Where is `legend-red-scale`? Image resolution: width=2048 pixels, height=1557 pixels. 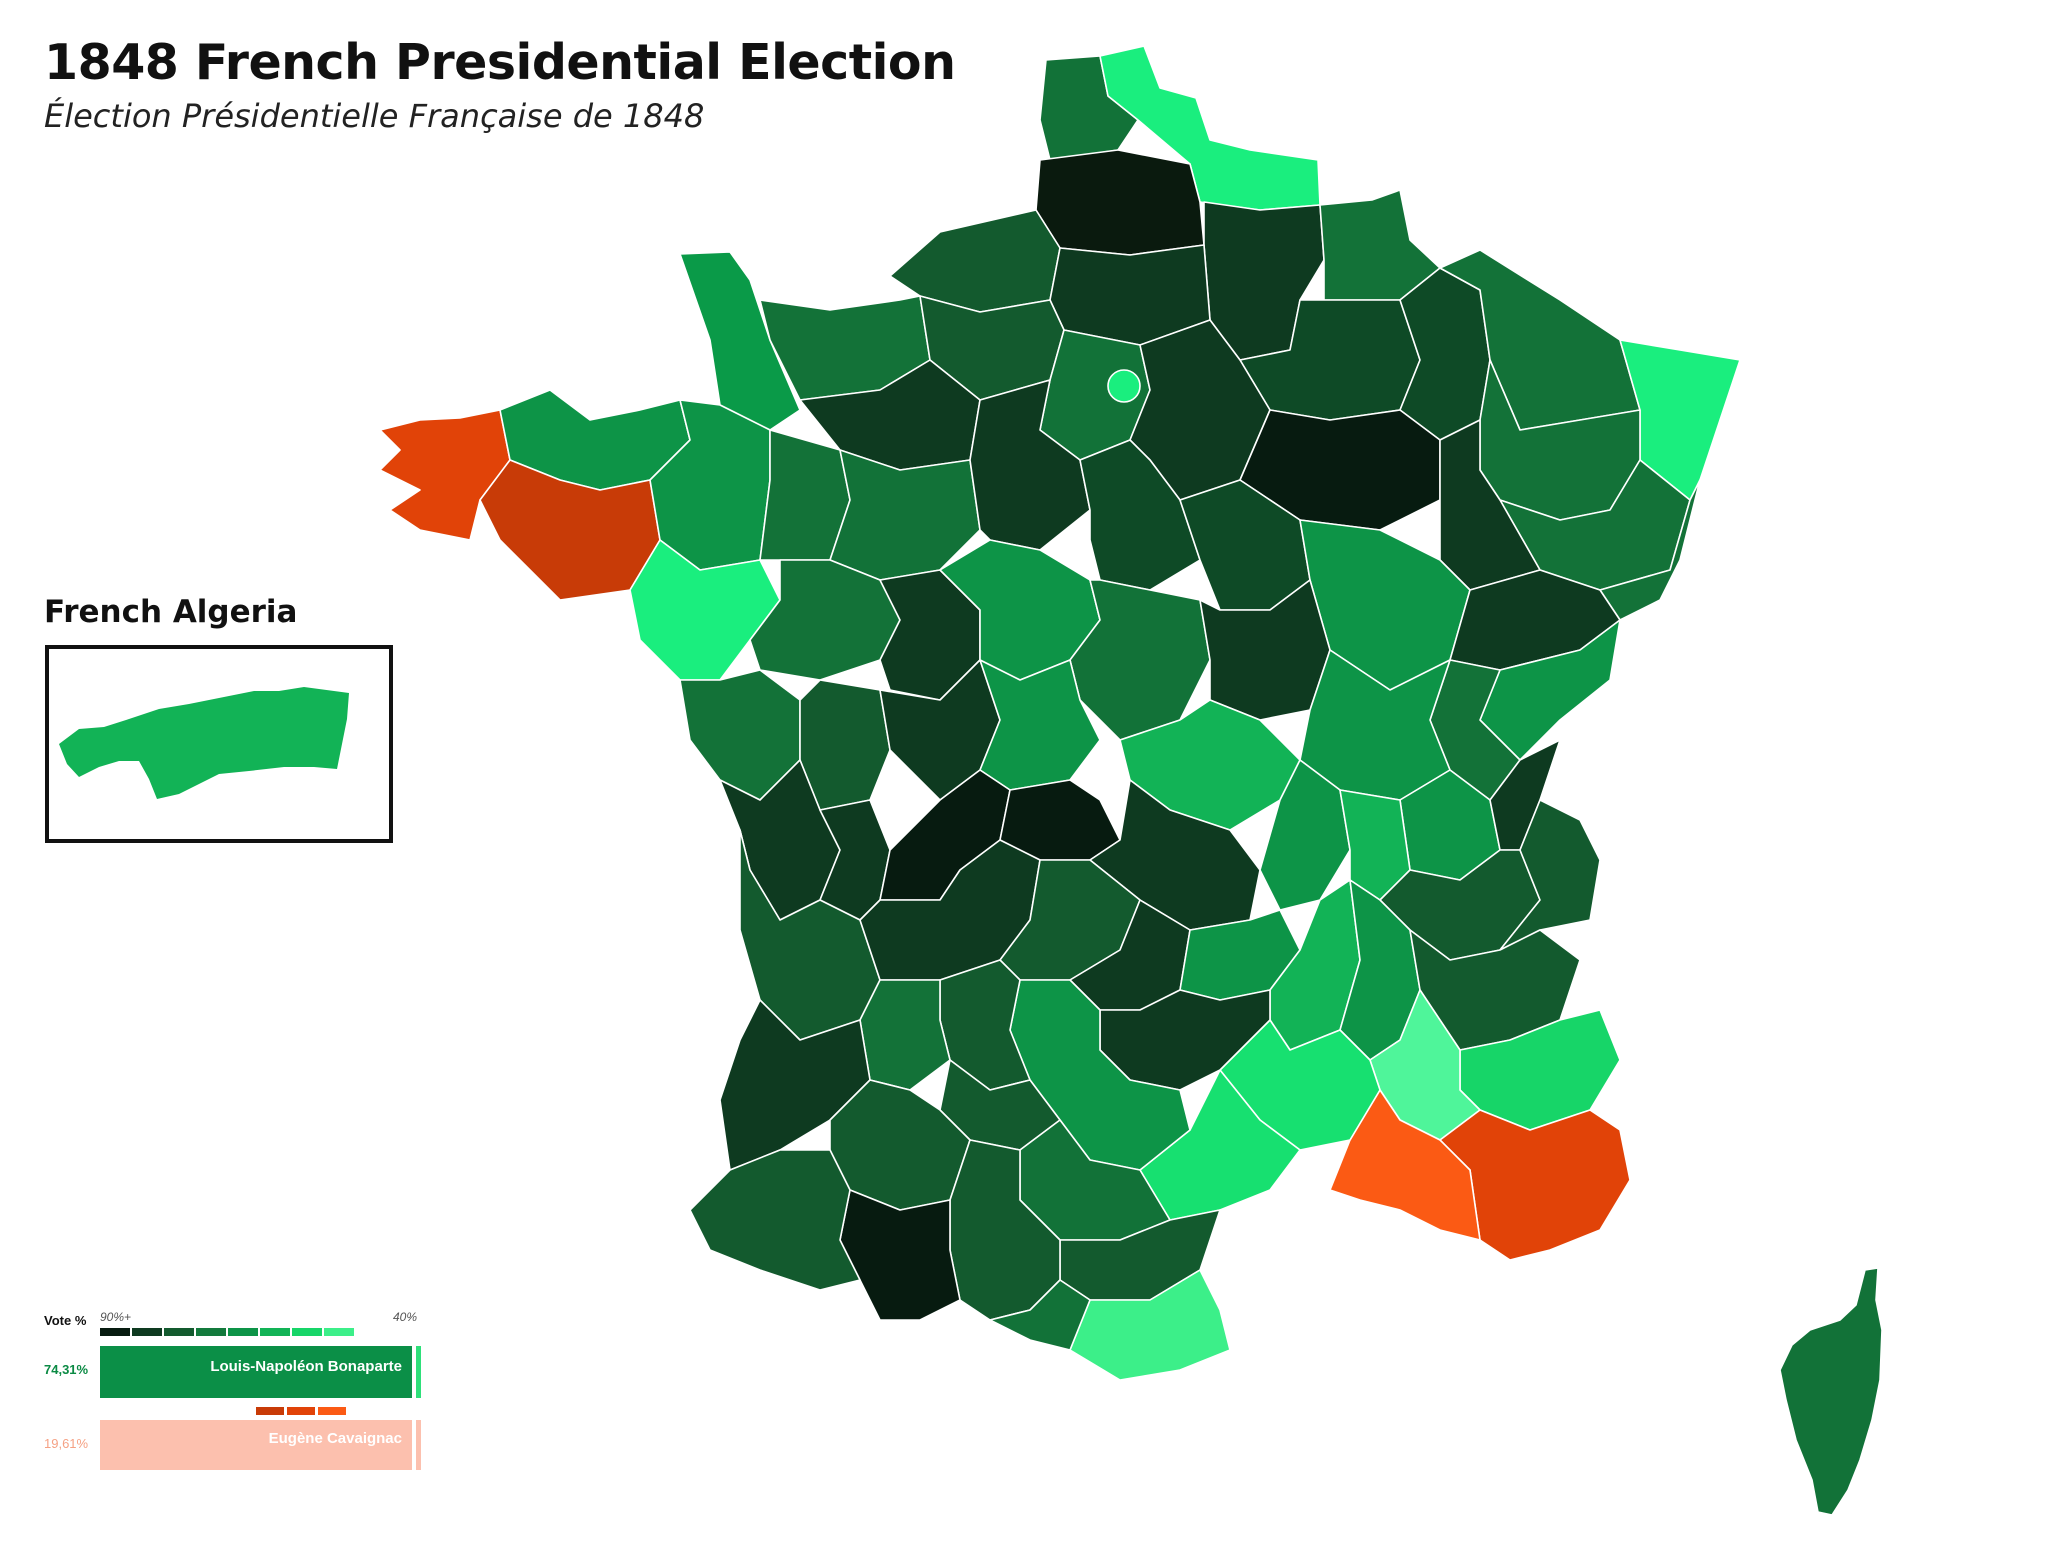 legend-red-scale is located at coordinates (302, 1411).